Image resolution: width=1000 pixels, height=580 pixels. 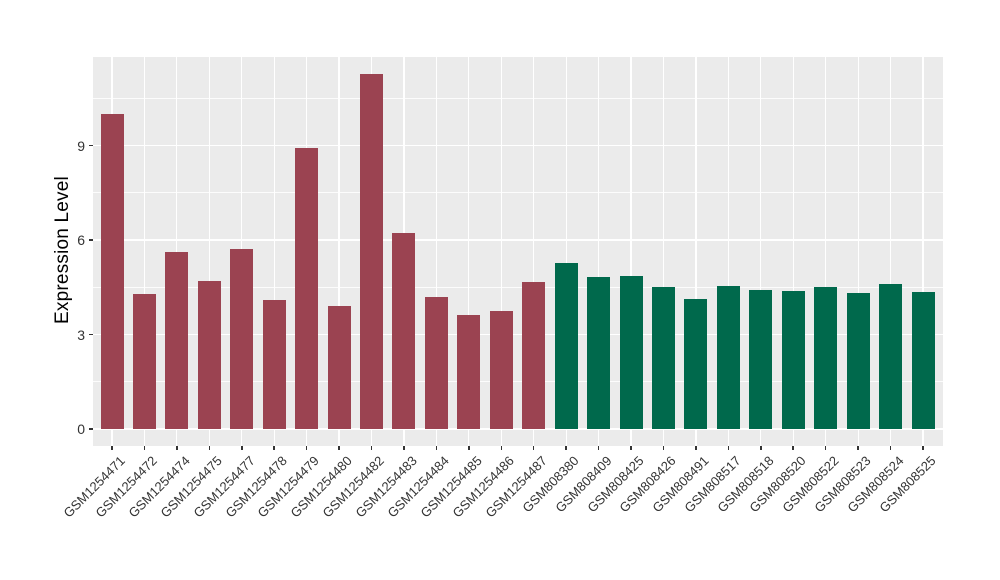 I want to click on y-tick-label: 9, so click(x=81, y=145).